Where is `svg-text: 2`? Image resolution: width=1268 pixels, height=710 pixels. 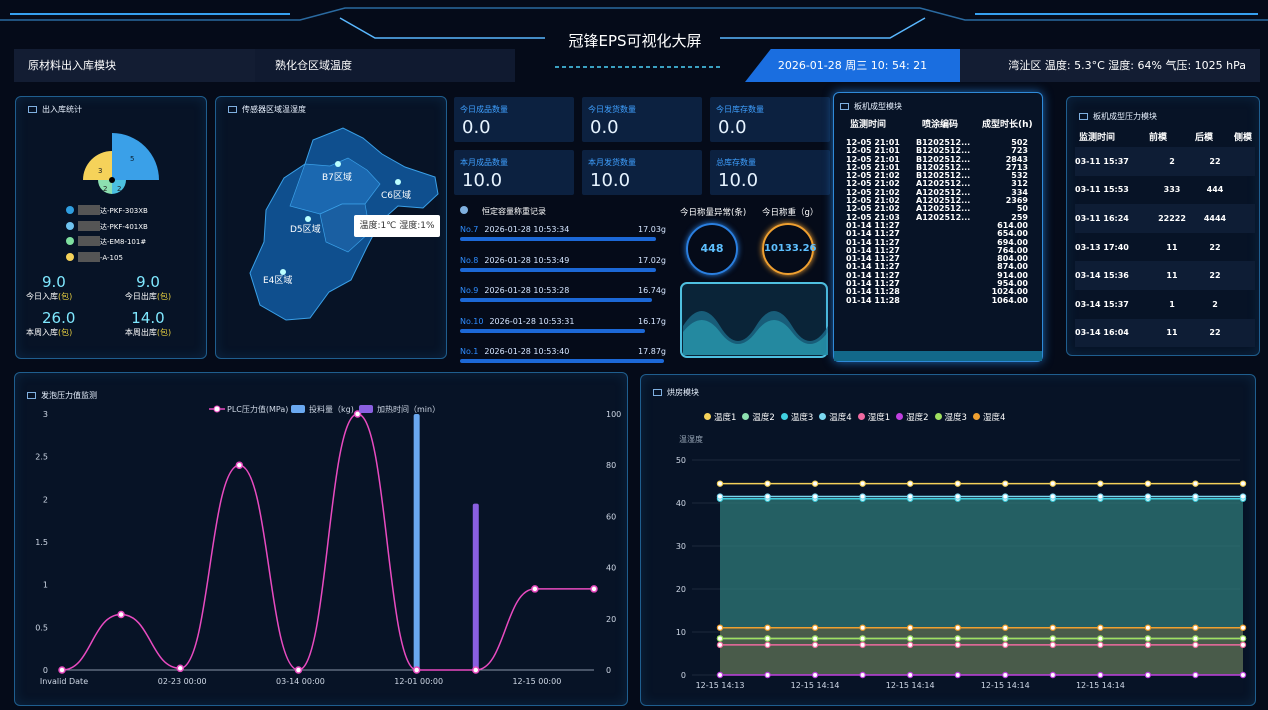
svg-text: 2 is located at coordinates (105, 189).